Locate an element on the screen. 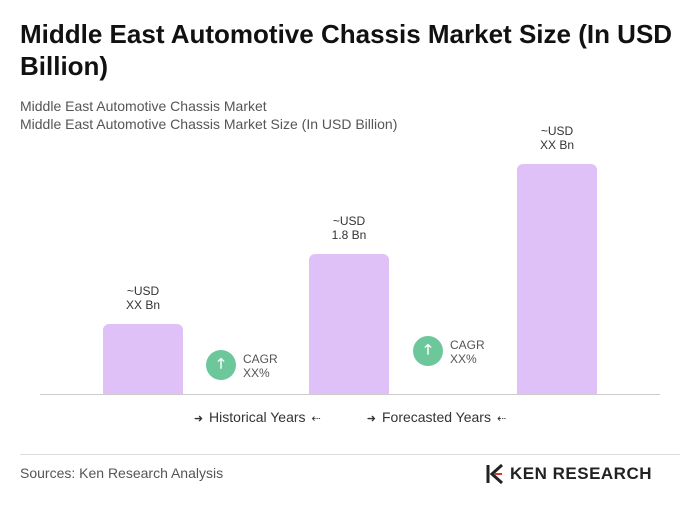  logo-text: KEN RESEARCH is located at coordinates (581, 473).